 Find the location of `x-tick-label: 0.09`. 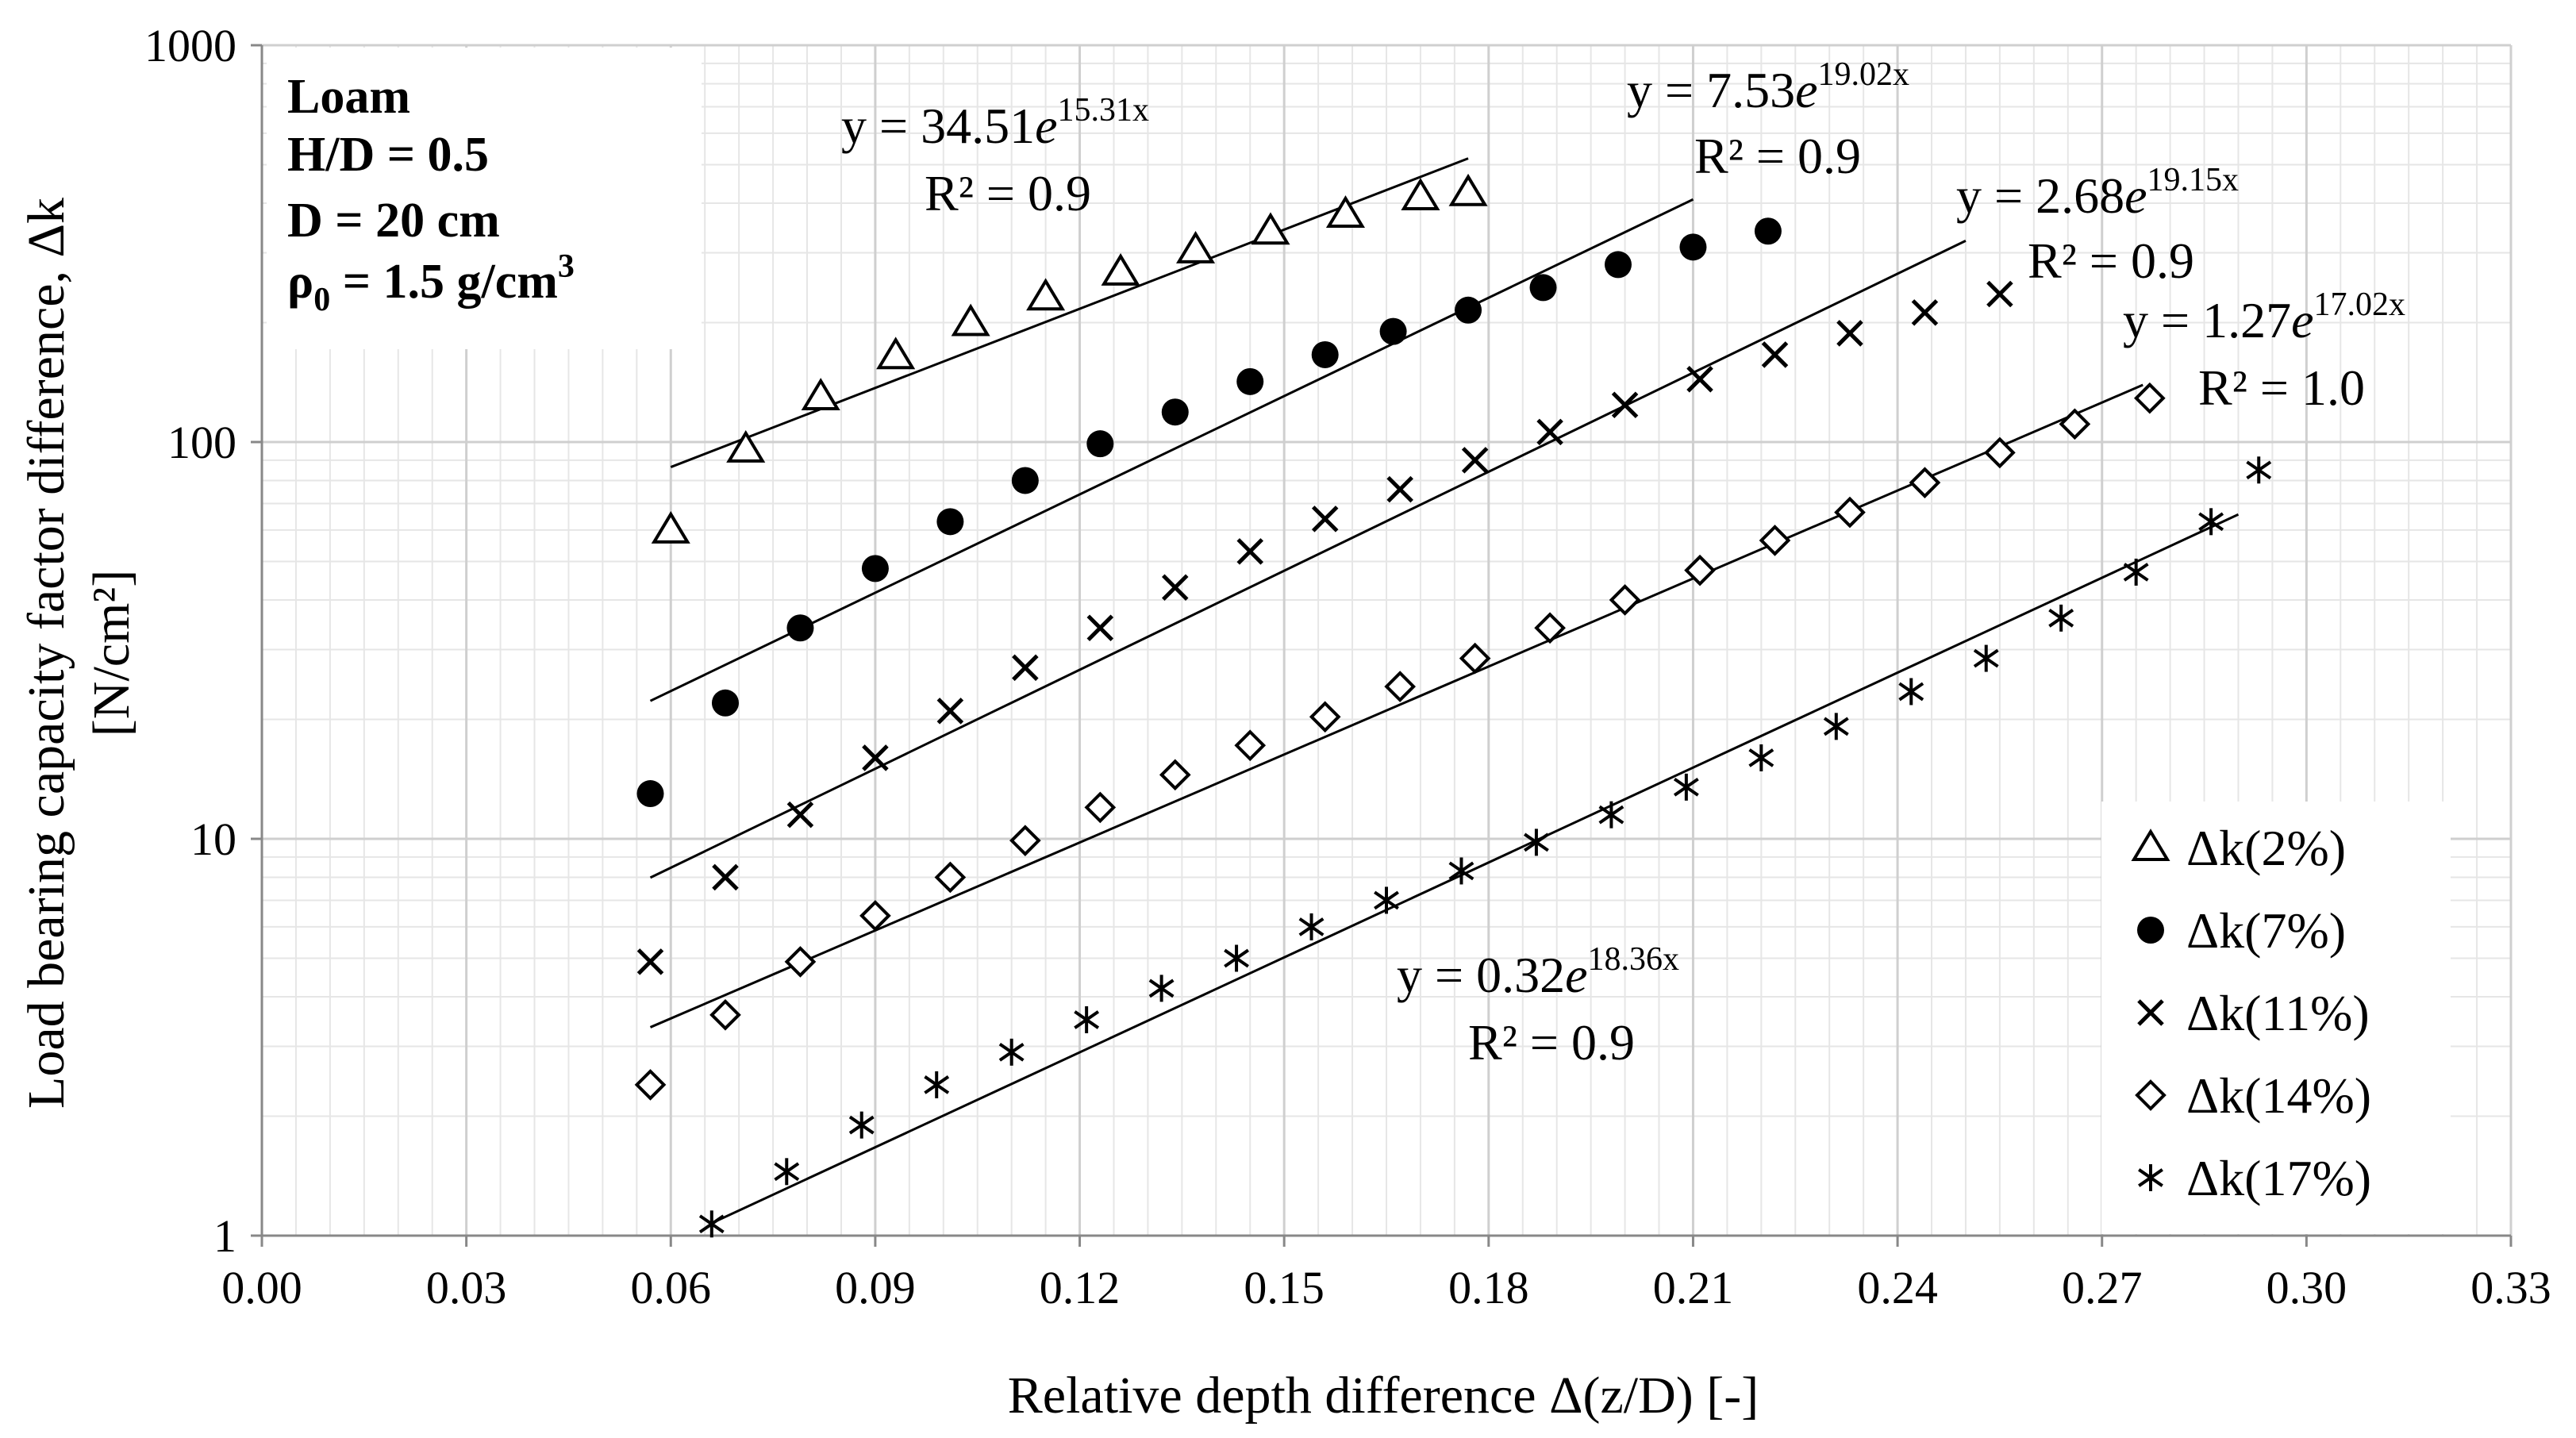

x-tick-label: 0.09 is located at coordinates (876, 1287).